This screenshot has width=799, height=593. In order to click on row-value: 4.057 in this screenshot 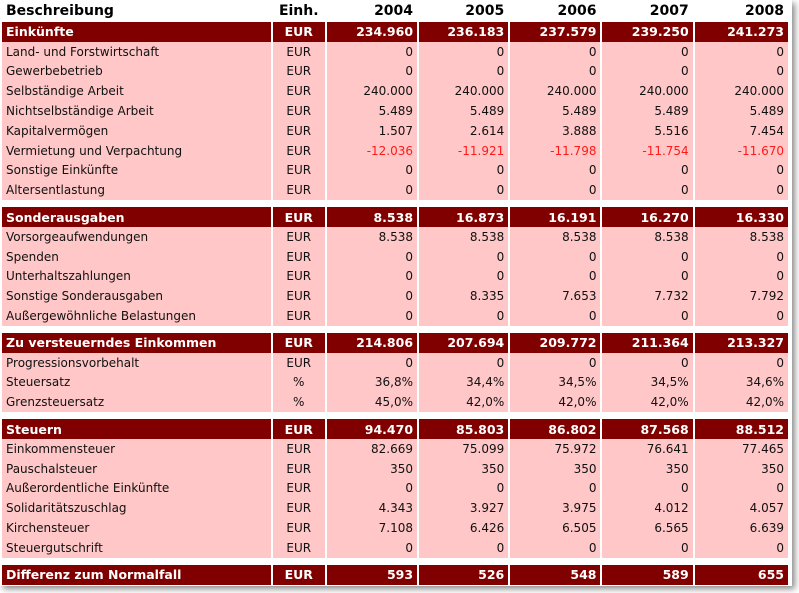, I will do `click(741, 508)`.